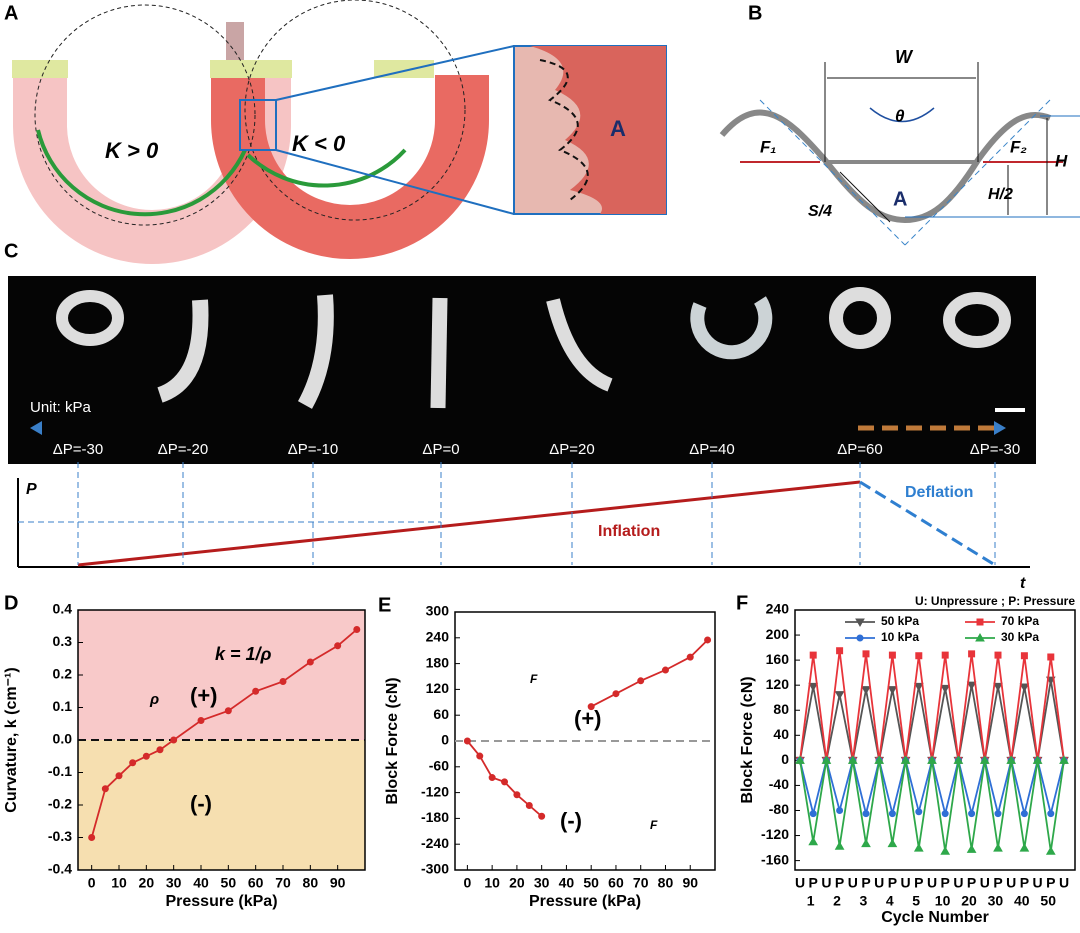 This screenshot has height=933, width=1080. Describe the element at coordinates (355, 110) in the screenshot. I see `dashed-circle` at that location.